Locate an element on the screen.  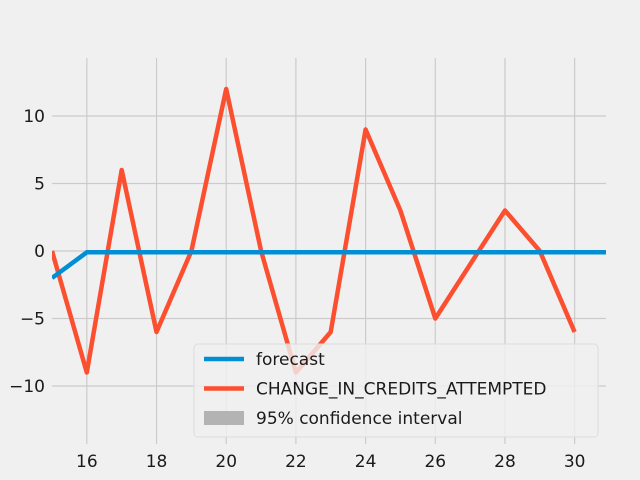
legend-box is located at coordinates (396, 390).